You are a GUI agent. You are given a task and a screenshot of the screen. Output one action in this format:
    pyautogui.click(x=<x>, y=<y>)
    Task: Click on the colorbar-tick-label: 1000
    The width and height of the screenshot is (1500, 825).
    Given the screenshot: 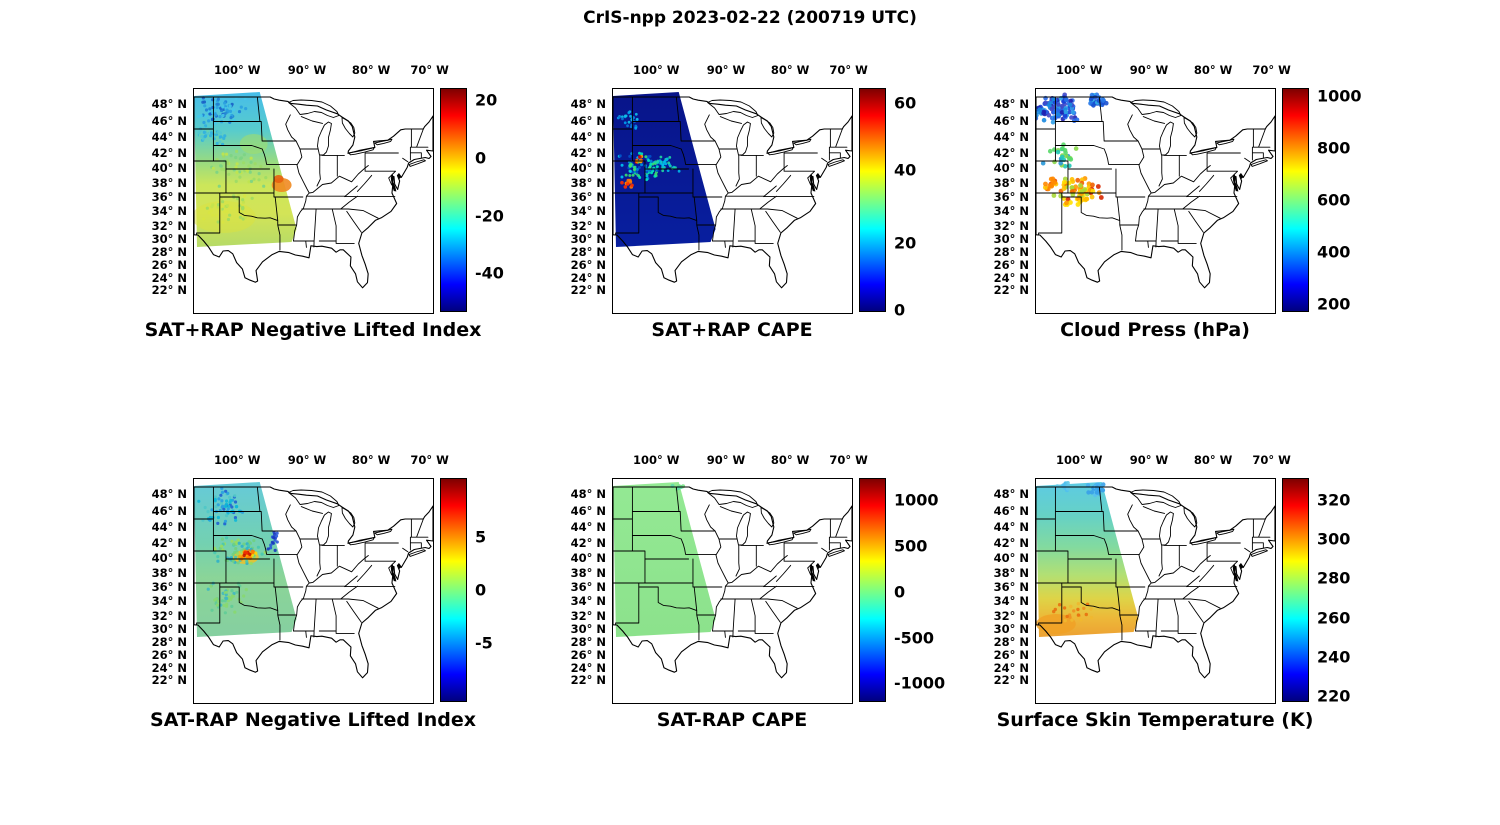 What is the action you would take?
    pyautogui.click(x=1339, y=96)
    